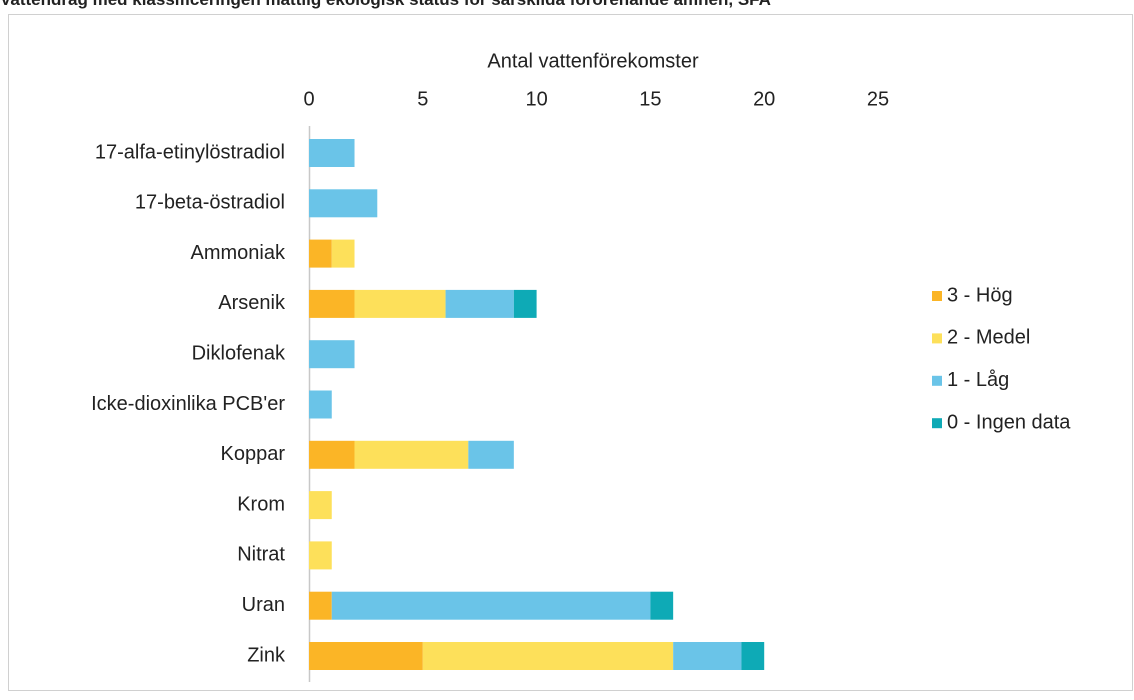 This screenshot has width=1134, height=700. I want to click on y-tick-label: Krom, so click(261, 504).